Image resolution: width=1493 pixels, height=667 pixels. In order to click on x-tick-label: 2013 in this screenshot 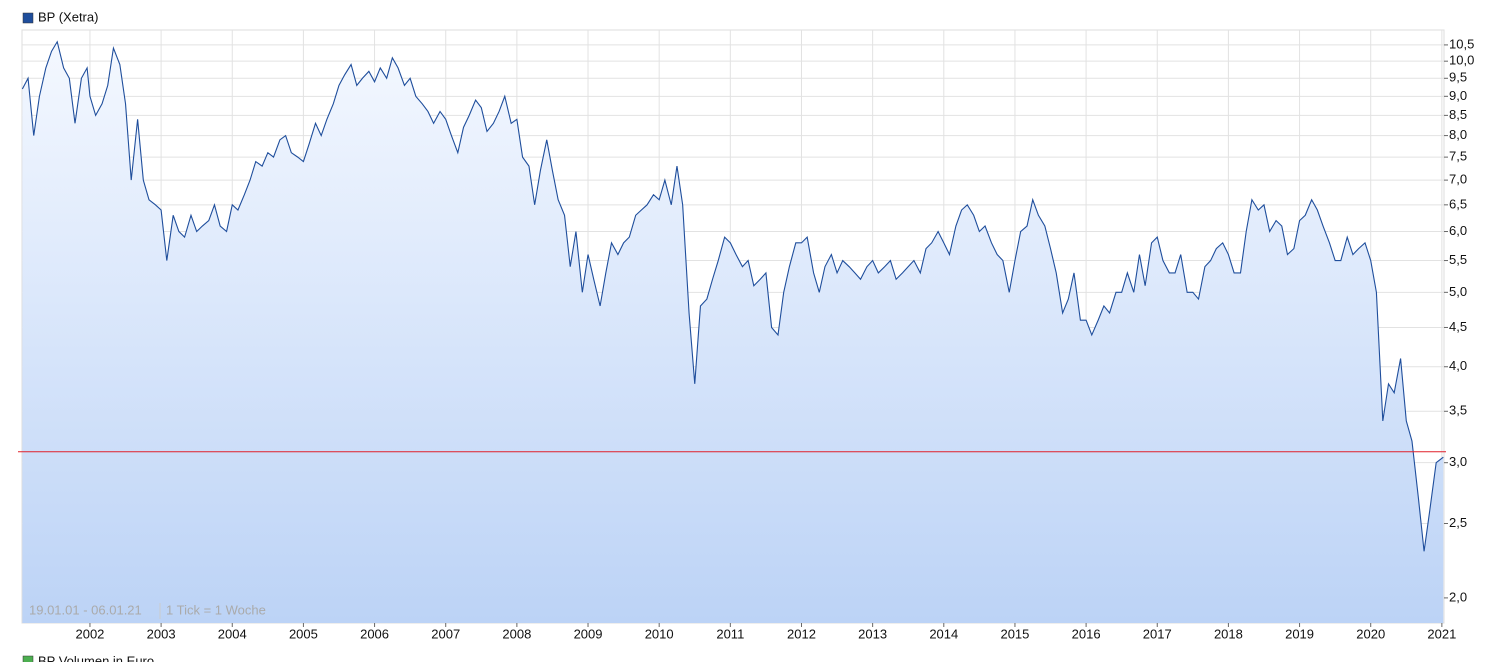, I will do `click(872, 633)`.